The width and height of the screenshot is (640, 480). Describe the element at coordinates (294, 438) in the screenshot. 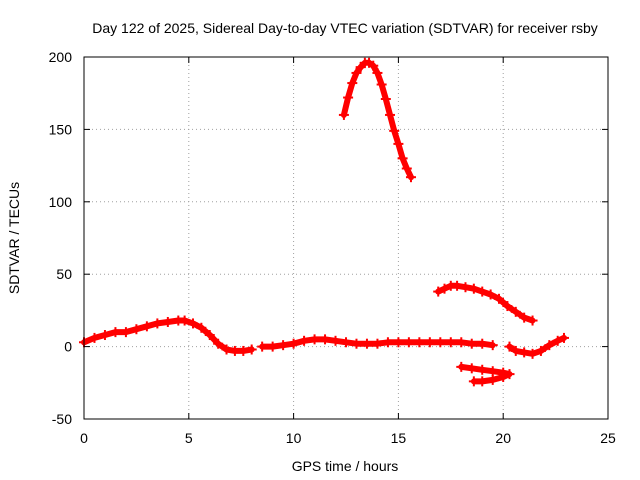

I see `x-tick-label: 10` at that location.